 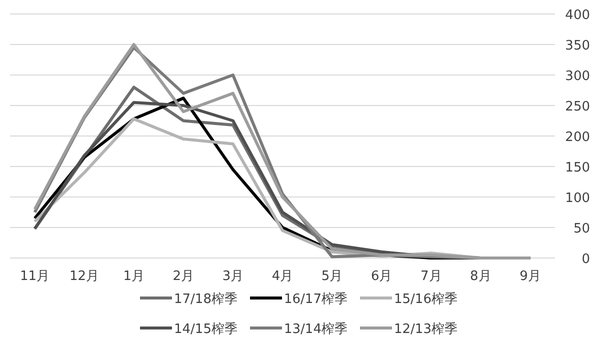 I want to click on y-tick-label: 300, so click(x=577, y=76).